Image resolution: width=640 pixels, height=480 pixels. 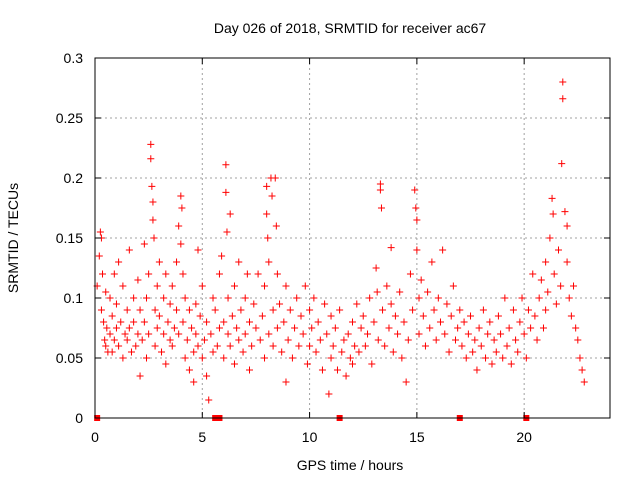 What do you see at coordinates (69, 238) in the screenshot?
I see `y-tick-label: 0.15` at bounding box center [69, 238].